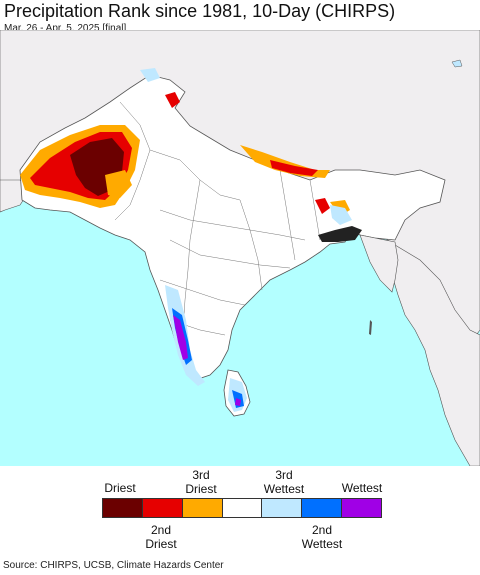 Image resolution: width=480 pixels, height=575 pixels. What do you see at coordinates (370, 327) in the screenshot?
I see `andaman-islands` at bounding box center [370, 327].